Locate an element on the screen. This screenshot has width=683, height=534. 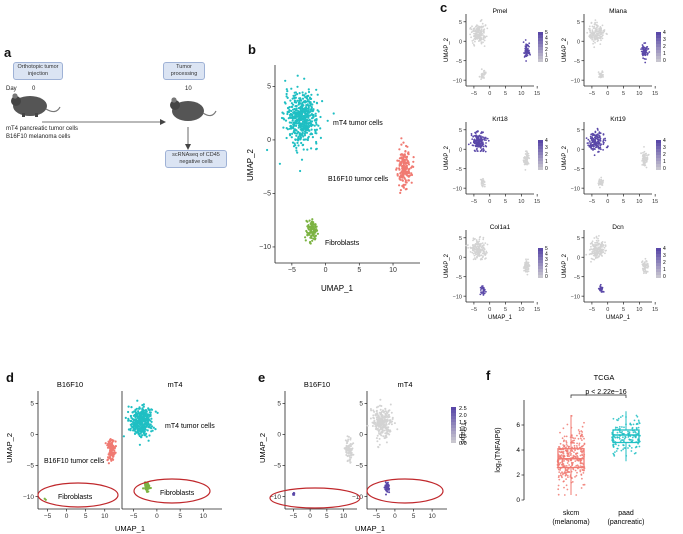
e-legend: 2.52.01.51.00.50.0 is located at coordinates (459, 426).